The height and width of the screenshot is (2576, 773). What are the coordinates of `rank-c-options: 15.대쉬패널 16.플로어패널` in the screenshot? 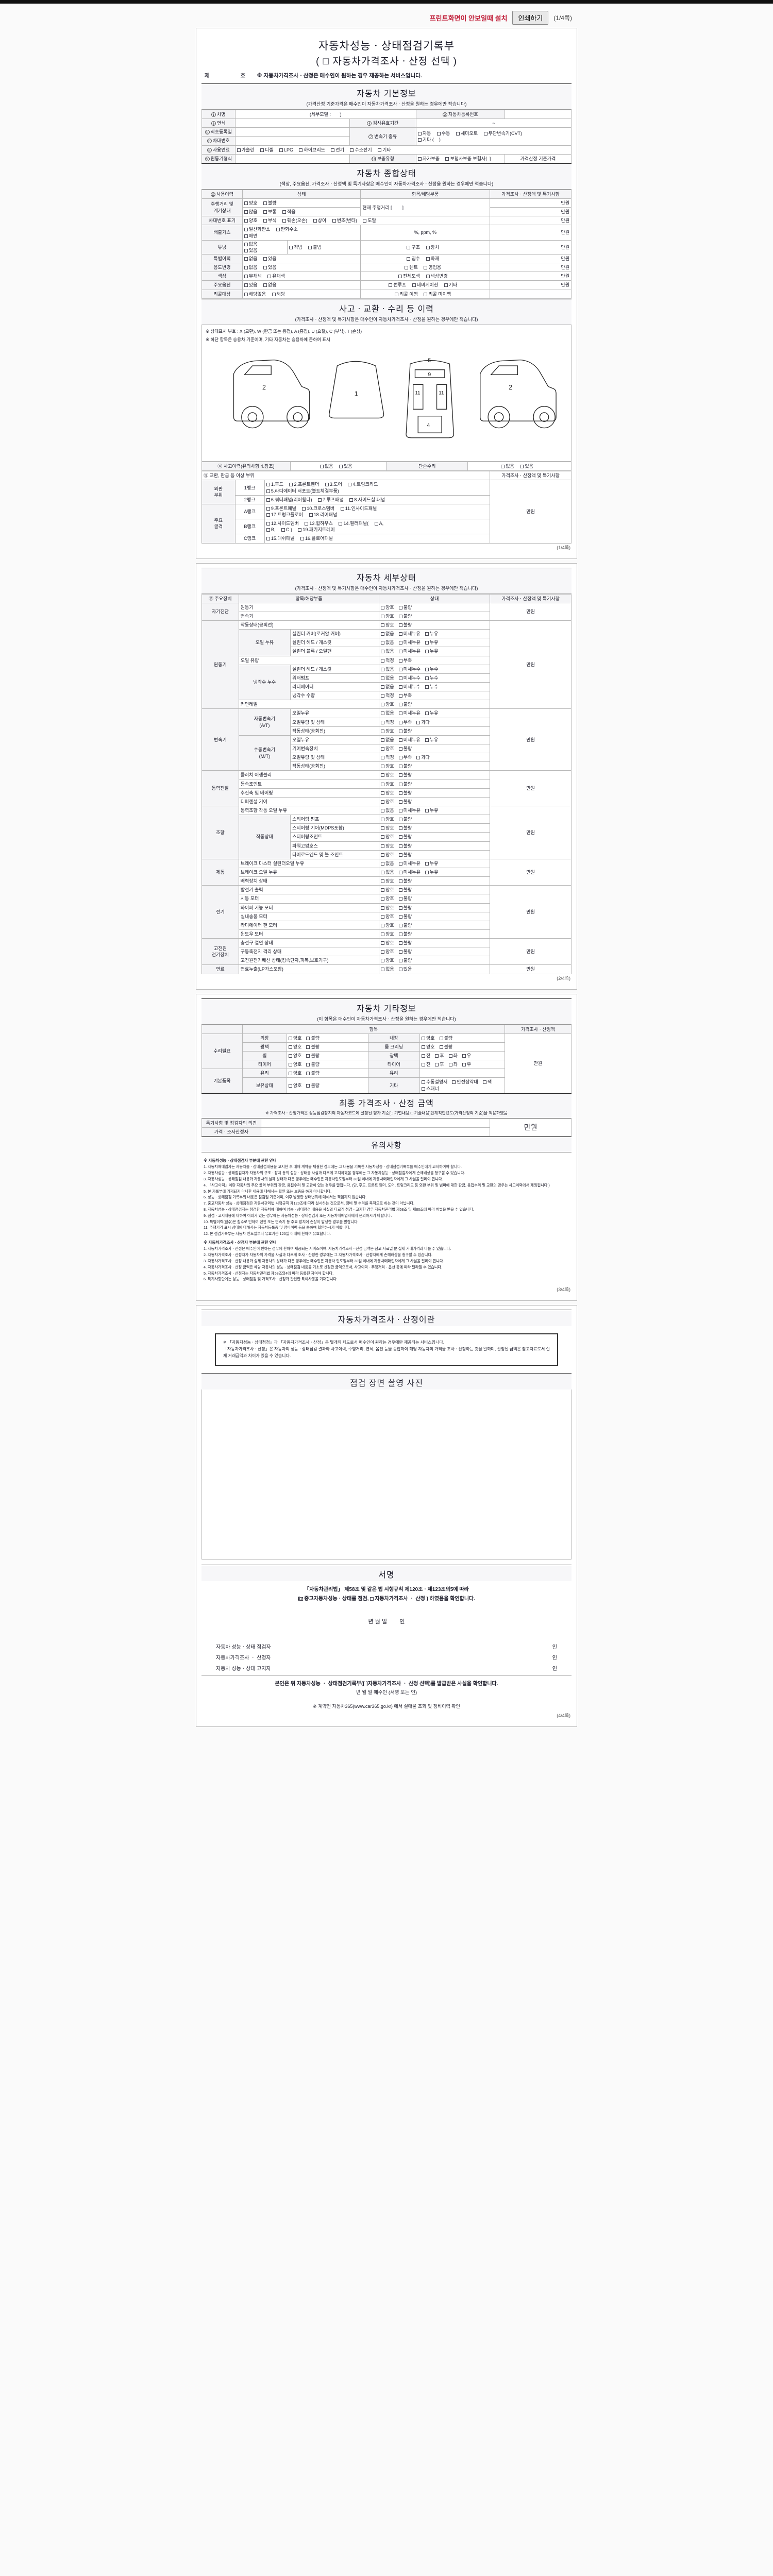 It's located at (377, 539).